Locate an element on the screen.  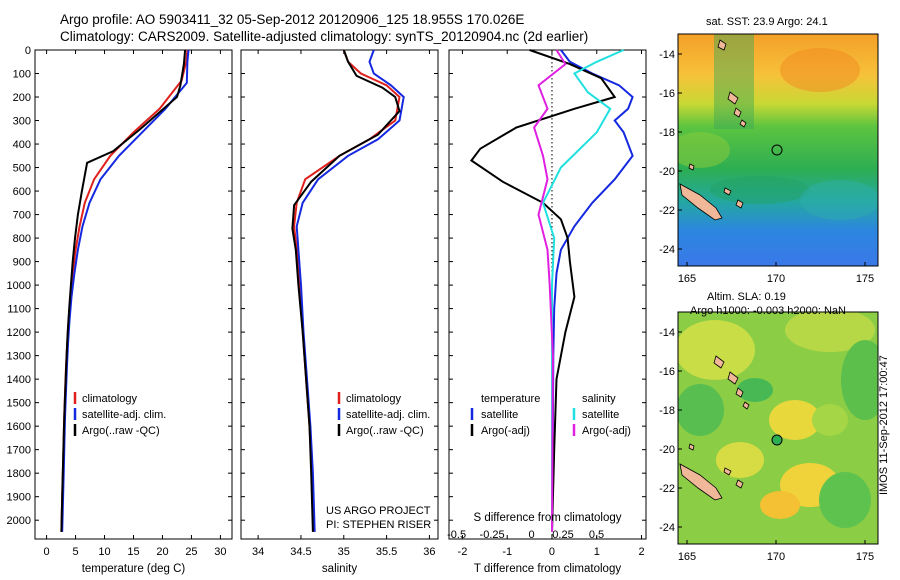
y-tick-label: 1000 is located at coordinates (19, 286).